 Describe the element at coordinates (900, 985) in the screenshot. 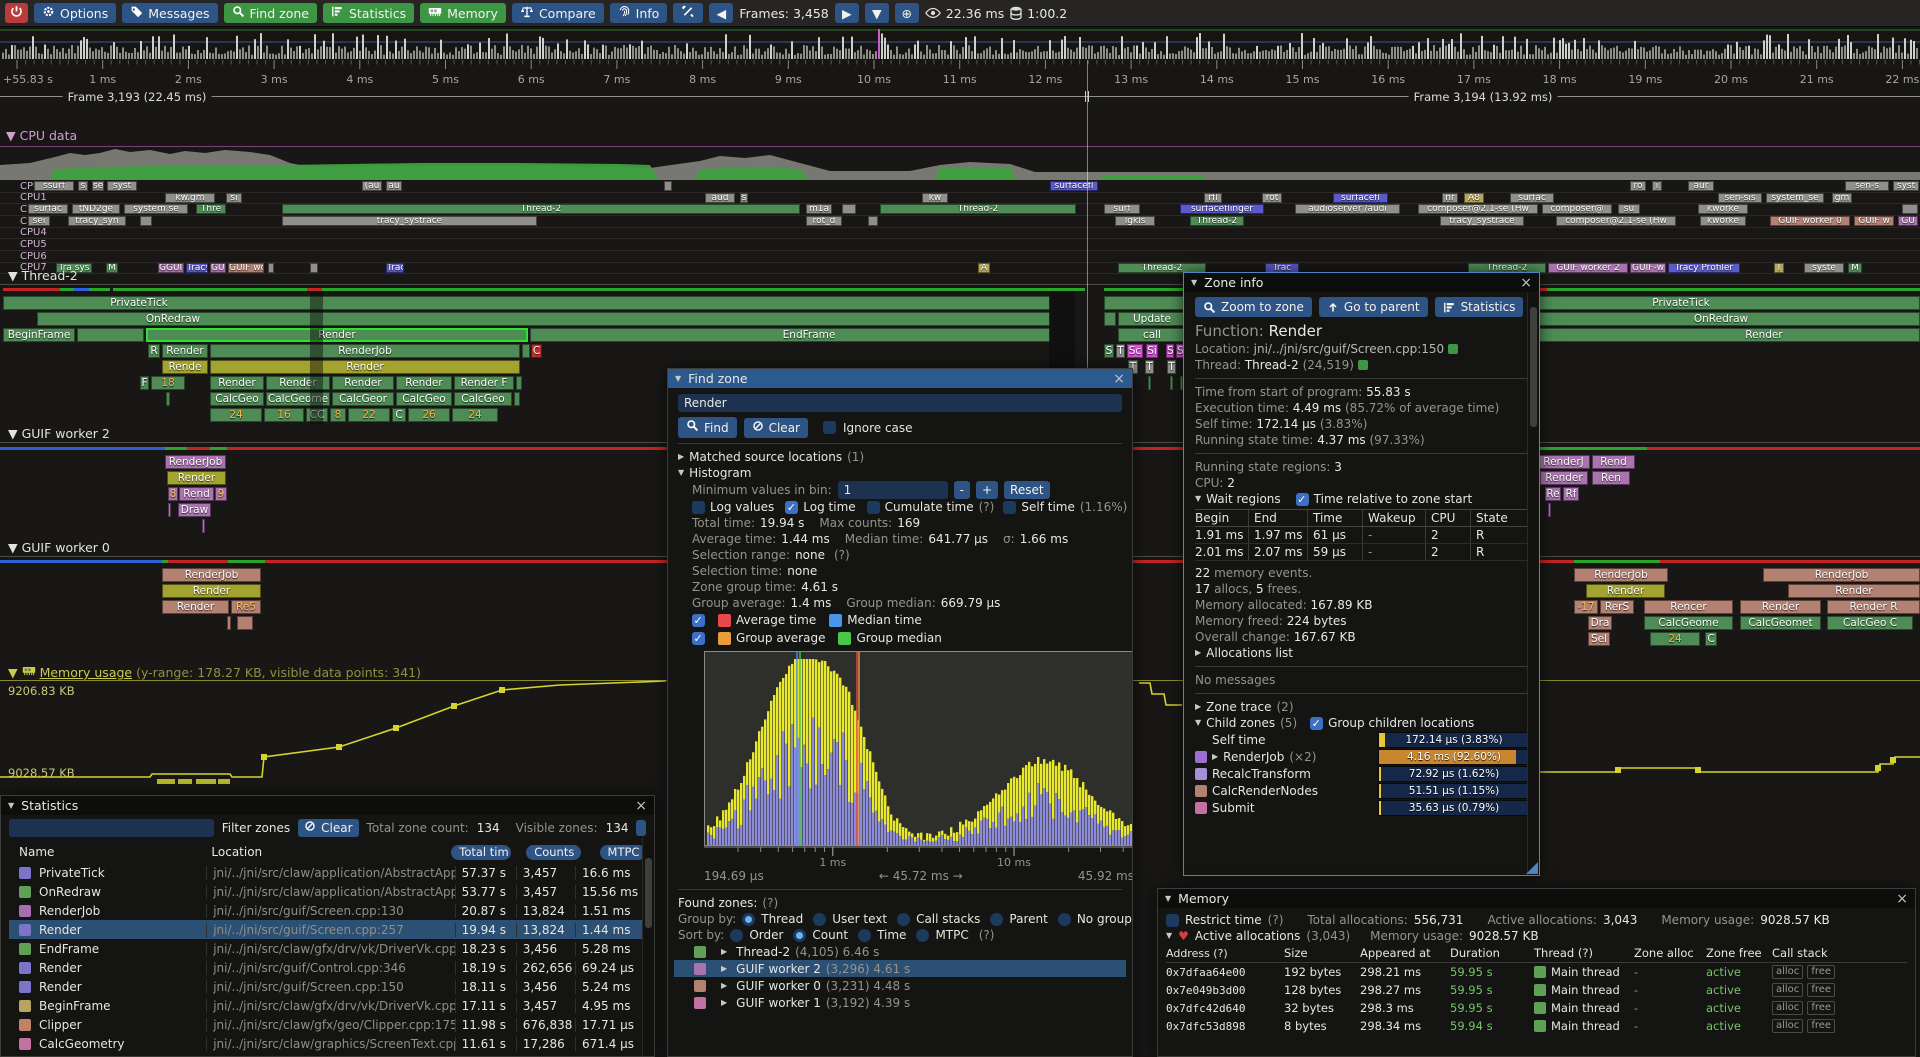

I see `found-zone-group: ▶ GUIF worker 0 (3,231) 4.48 s` at that location.